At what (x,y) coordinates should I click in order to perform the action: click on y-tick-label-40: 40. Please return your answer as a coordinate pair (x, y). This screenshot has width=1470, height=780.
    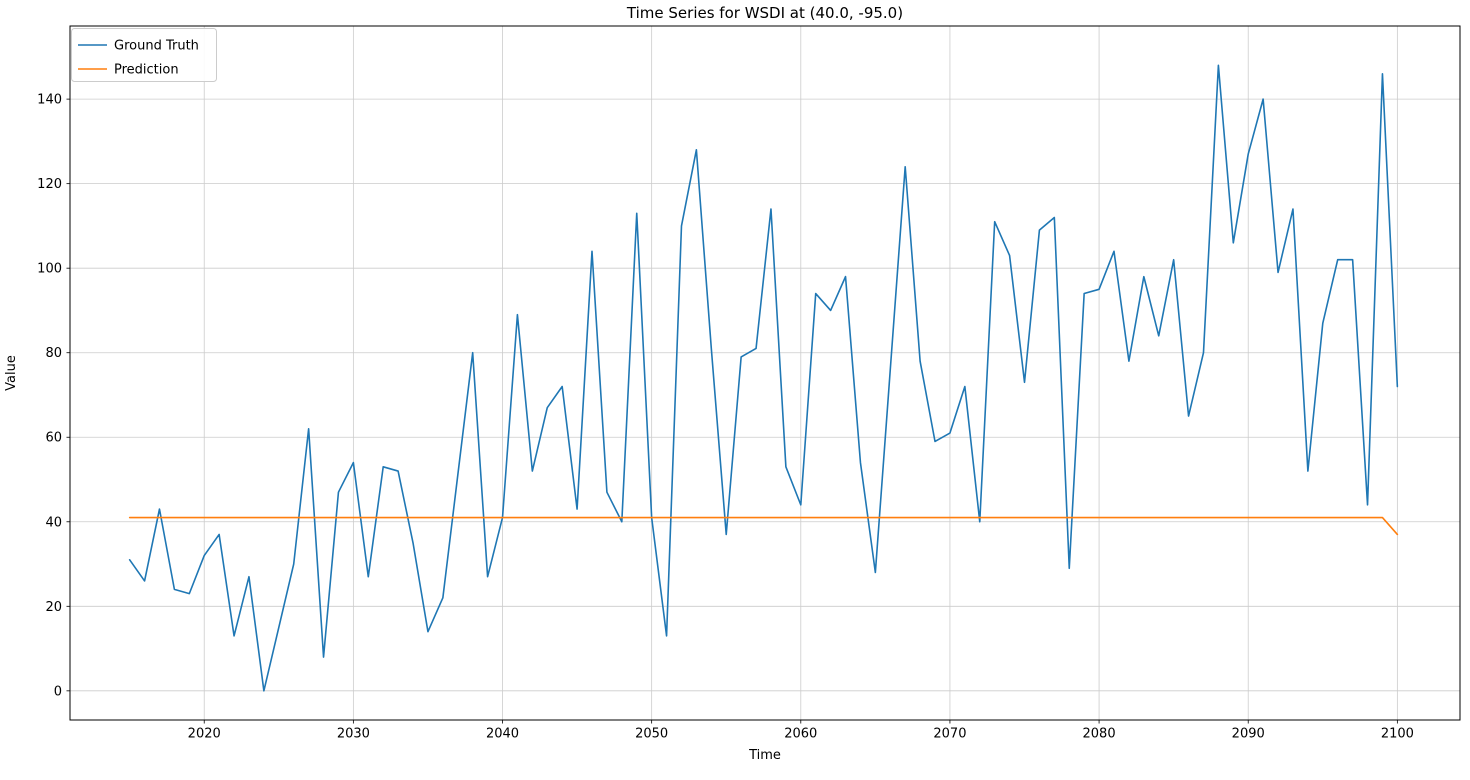
    Looking at the image, I should click on (53, 522).